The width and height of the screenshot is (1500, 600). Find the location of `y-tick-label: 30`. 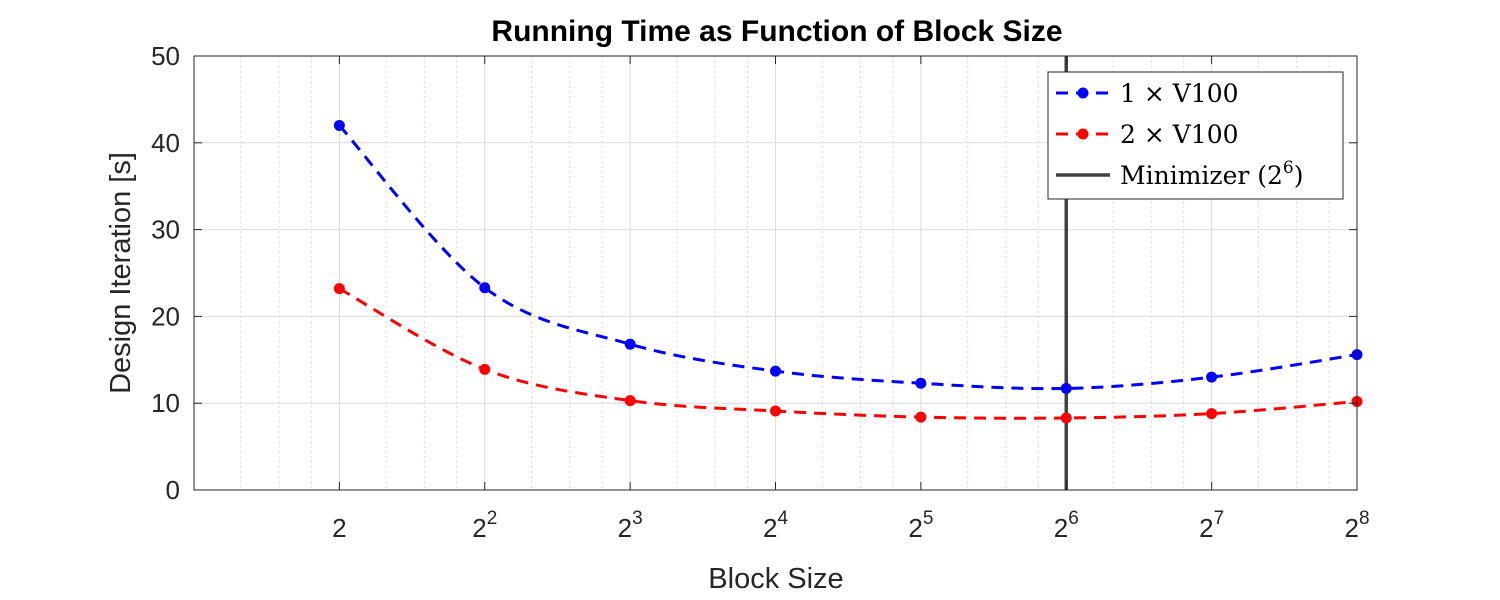

y-tick-label: 30 is located at coordinates (165, 230).